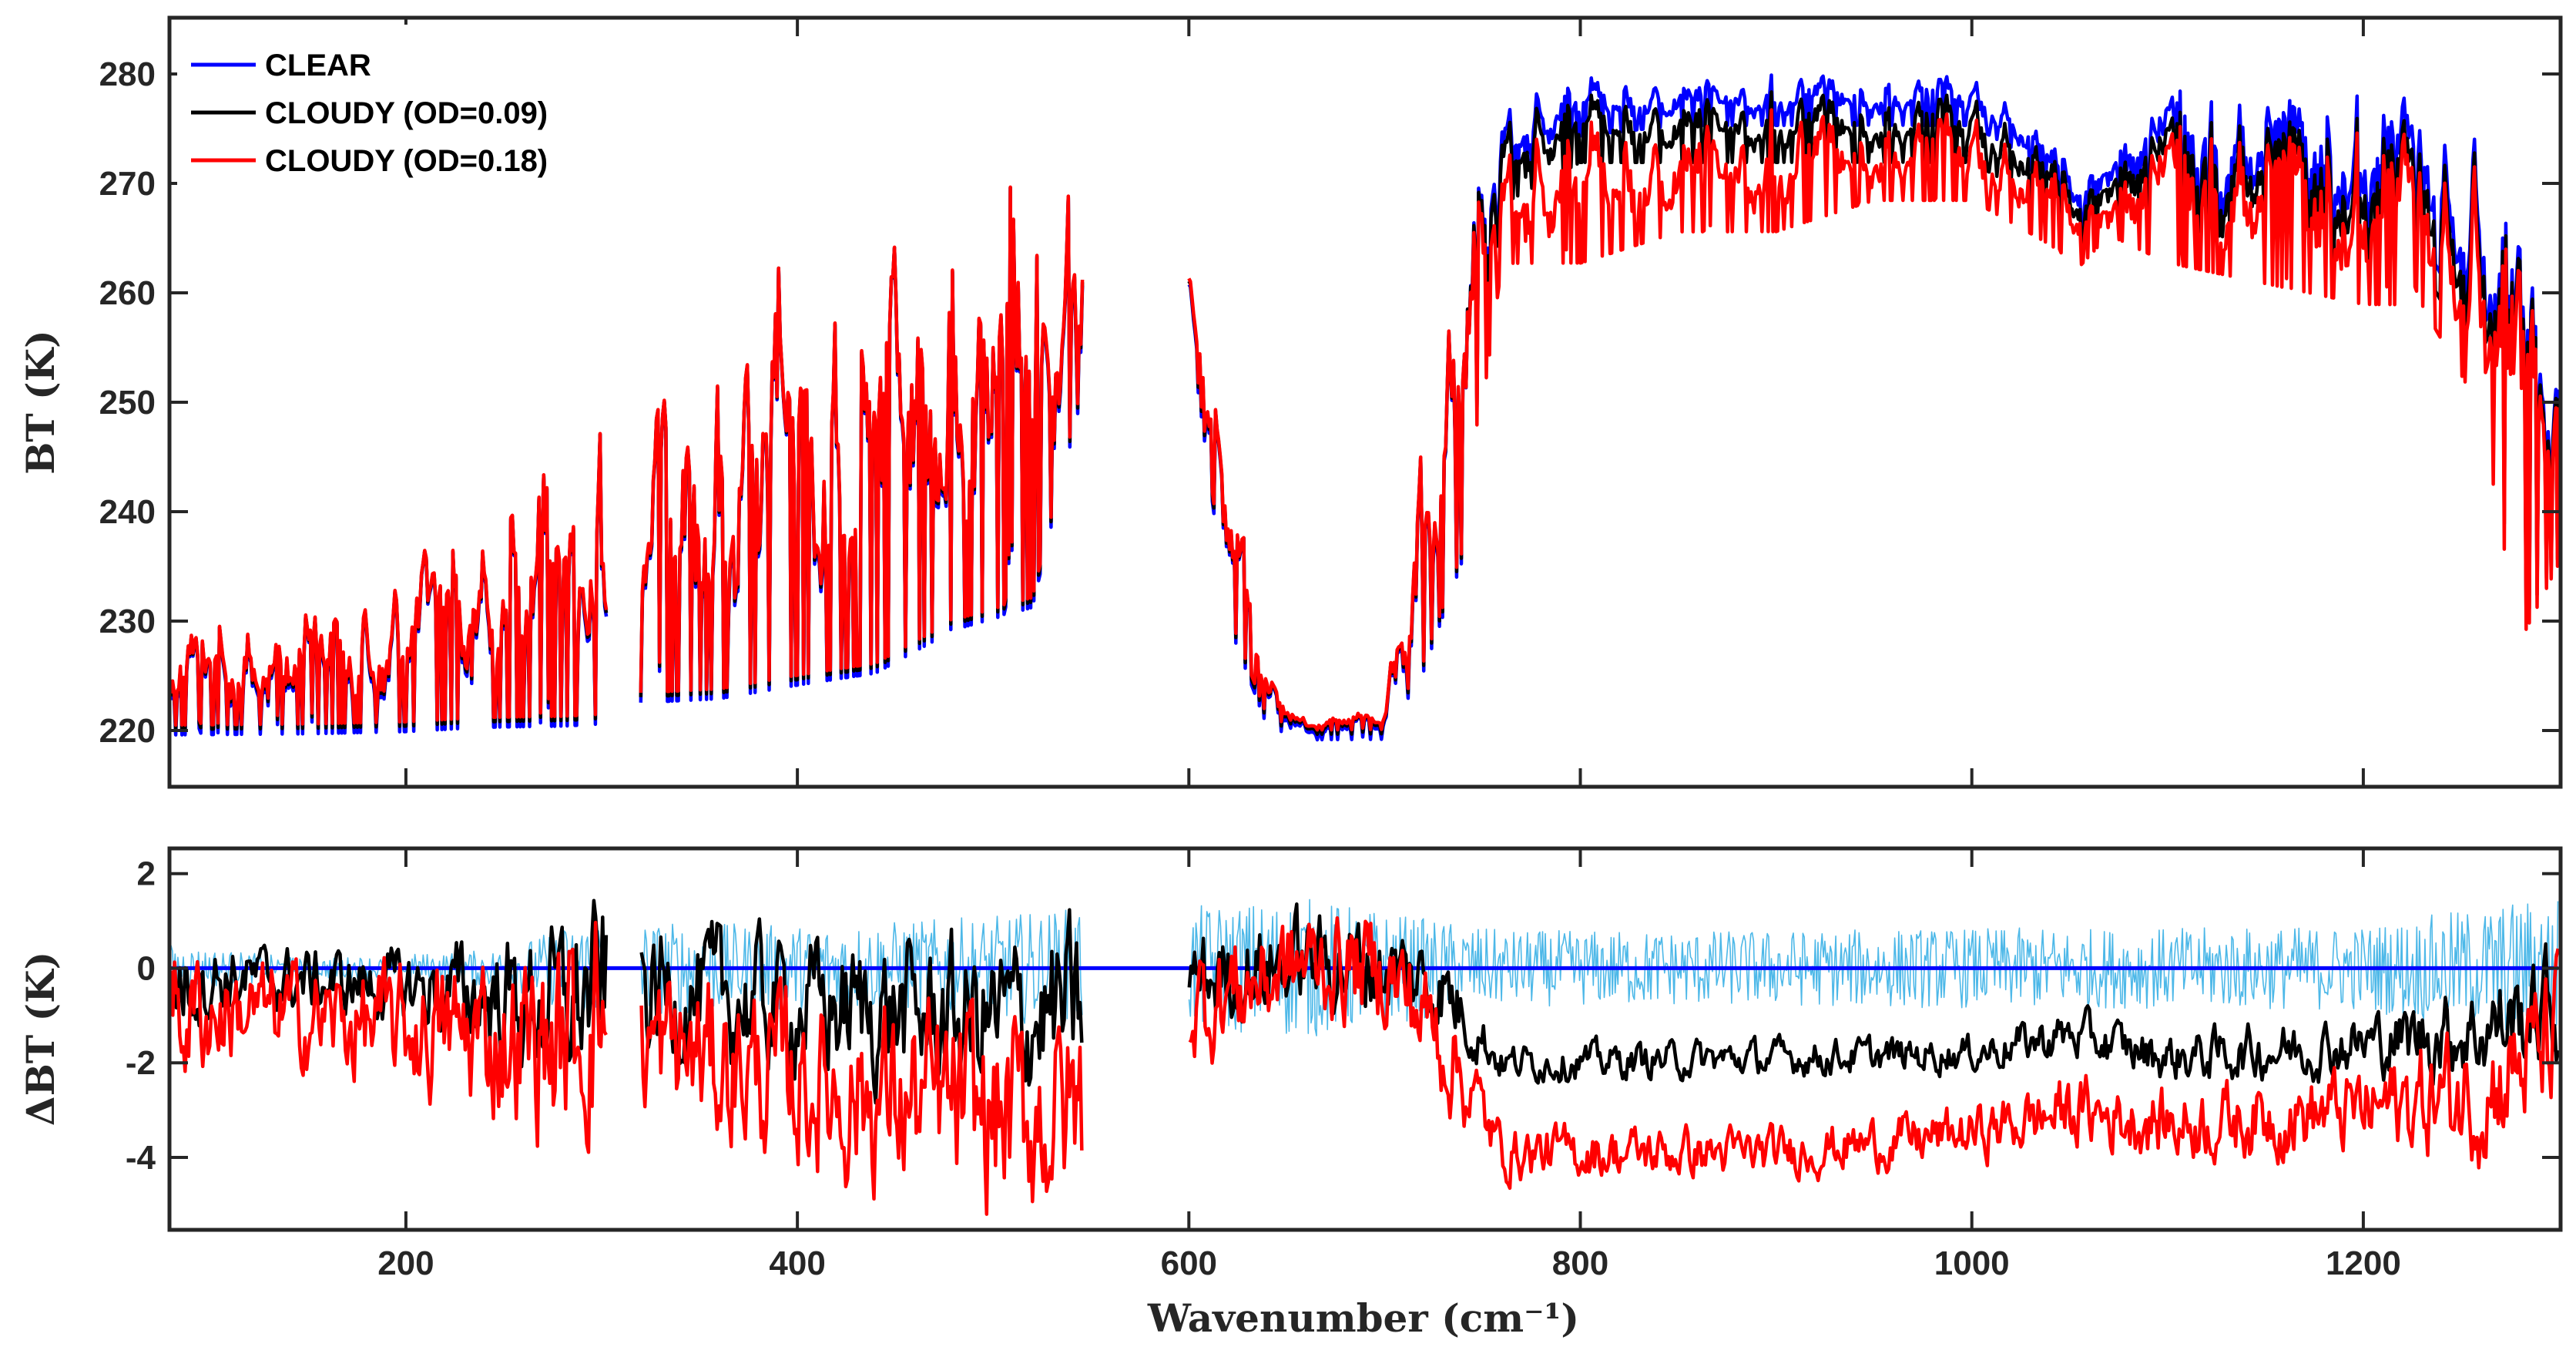 The height and width of the screenshot is (1357, 2576). What do you see at coordinates (127, 403) in the screenshot?
I see `y-tick-label: 250` at bounding box center [127, 403].